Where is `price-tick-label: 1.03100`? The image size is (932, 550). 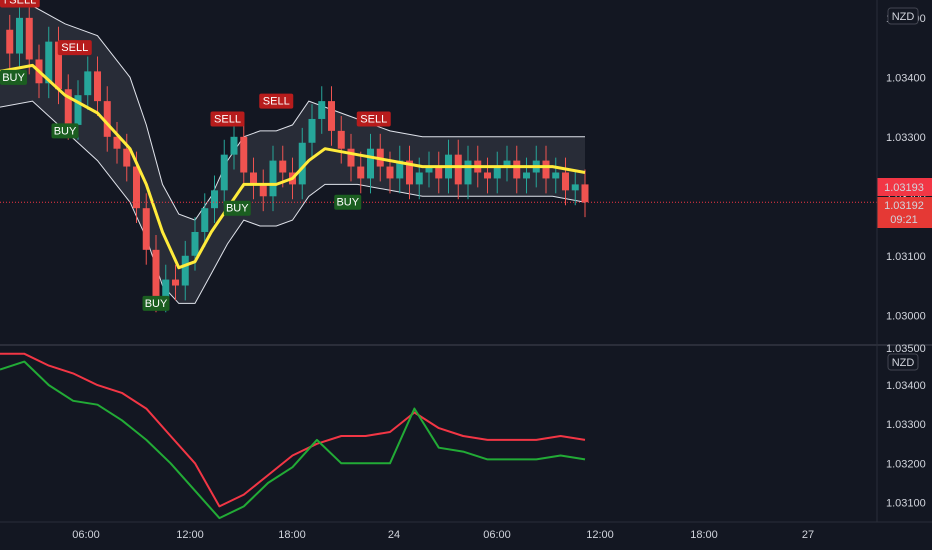 price-tick-label: 1.03100 is located at coordinates (906, 257).